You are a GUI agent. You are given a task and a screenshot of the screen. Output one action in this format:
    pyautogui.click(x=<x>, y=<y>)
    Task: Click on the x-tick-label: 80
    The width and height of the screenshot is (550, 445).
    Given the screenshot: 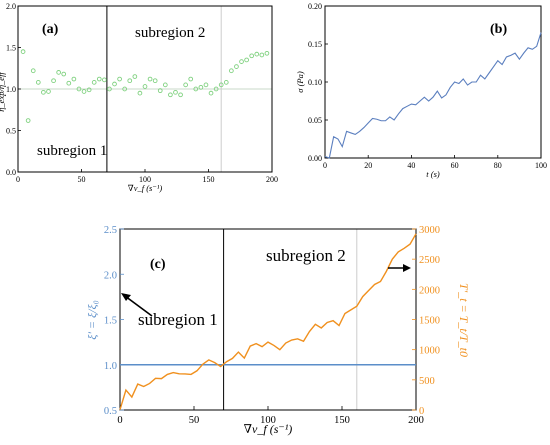 What is the action you would take?
    pyautogui.click(x=498, y=165)
    